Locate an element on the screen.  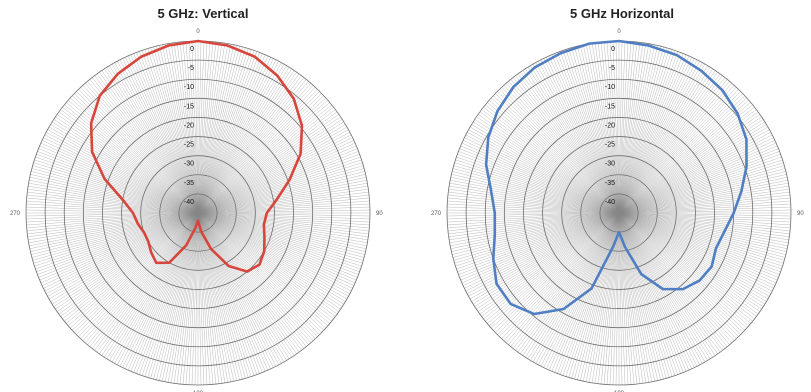
radial-tick-label: -5 is located at coordinates (612, 68).